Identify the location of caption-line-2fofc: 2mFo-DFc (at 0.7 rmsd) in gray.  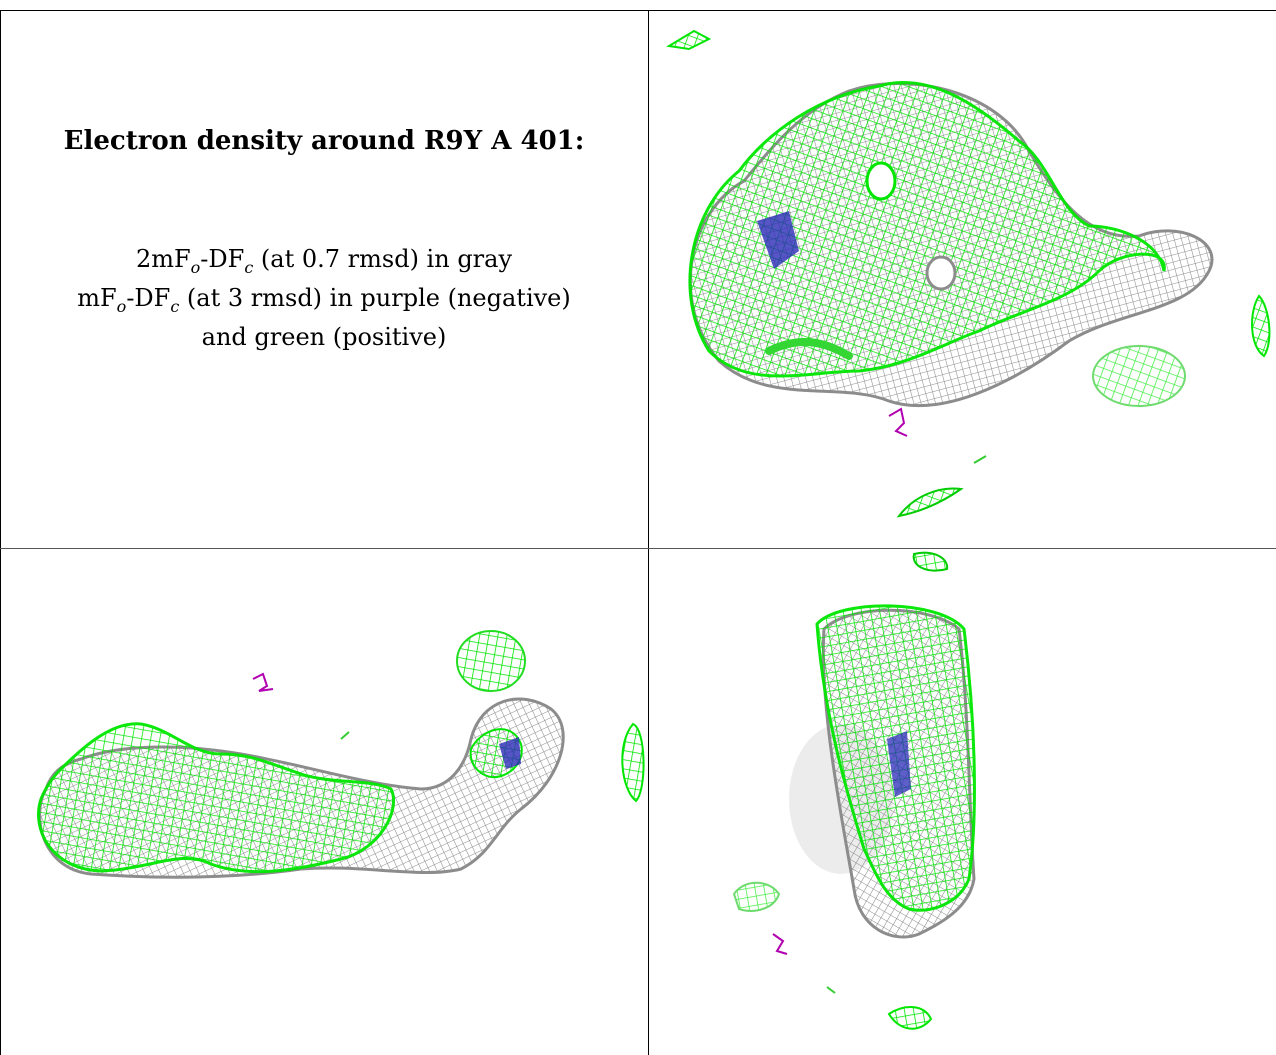
(324, 261).